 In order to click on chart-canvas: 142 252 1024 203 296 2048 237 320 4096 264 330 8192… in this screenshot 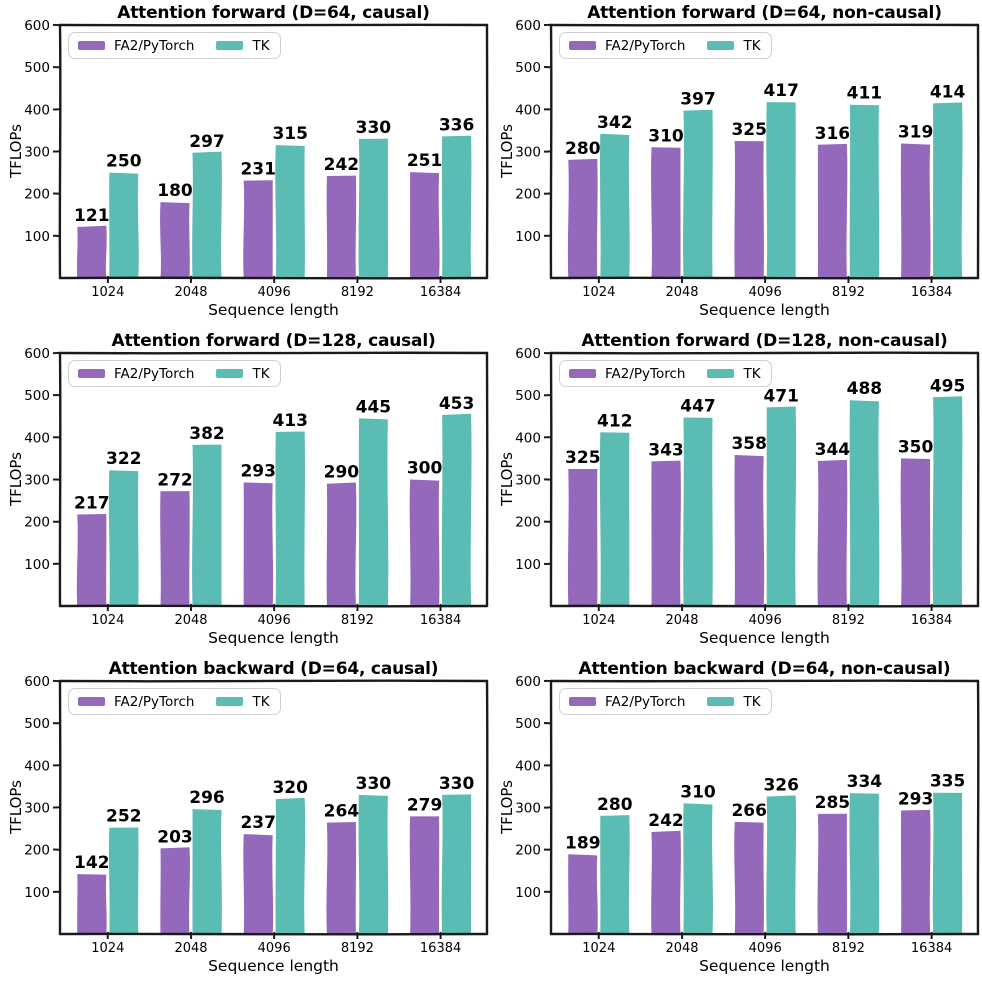, I will do `click(256, 815)`.